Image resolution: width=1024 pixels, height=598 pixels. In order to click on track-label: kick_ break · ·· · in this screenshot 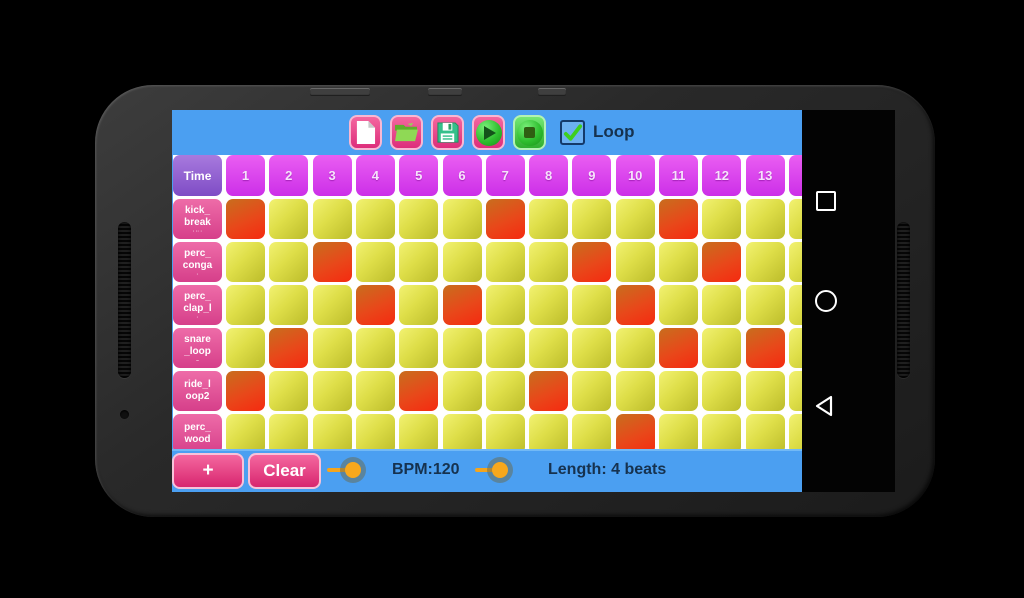, I will do `click(197, 219)`.